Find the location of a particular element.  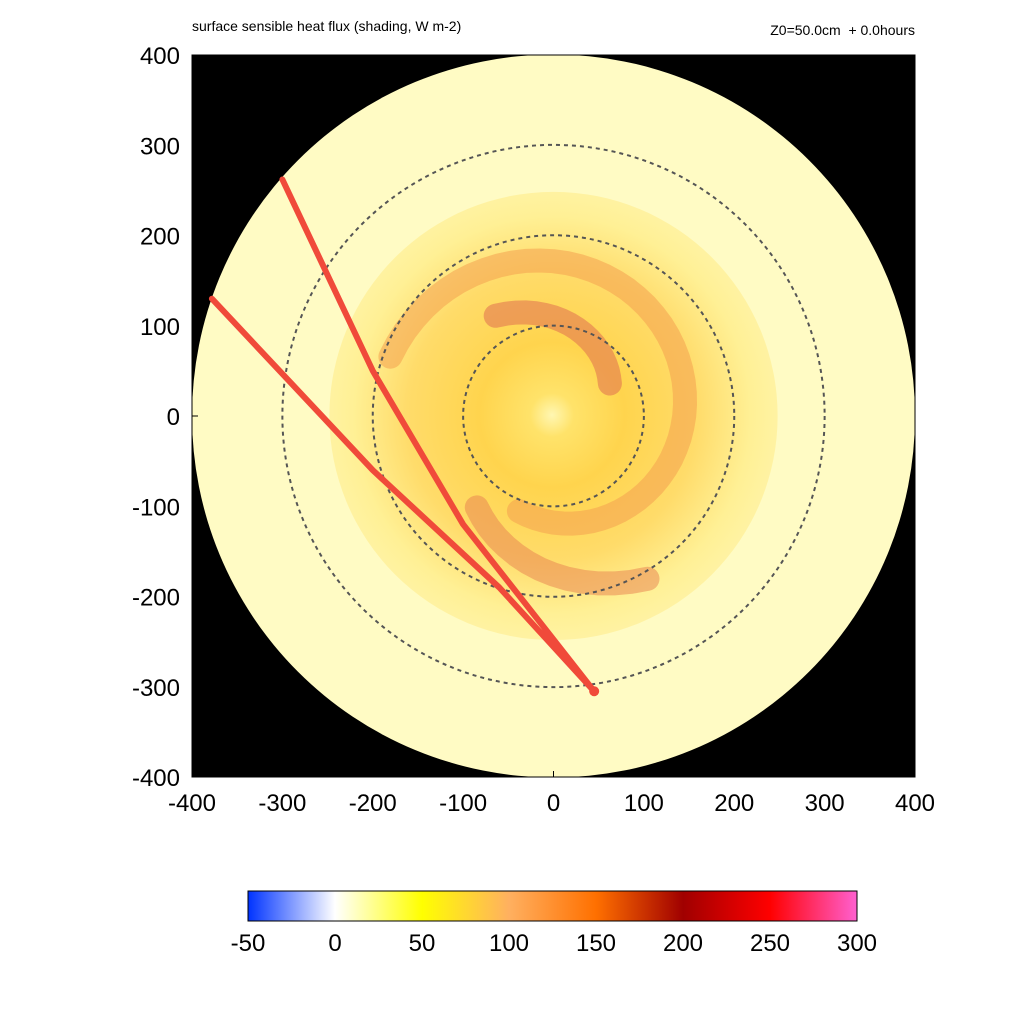

colorbar-tick-label: 250 is located at coordinates (770, 943).